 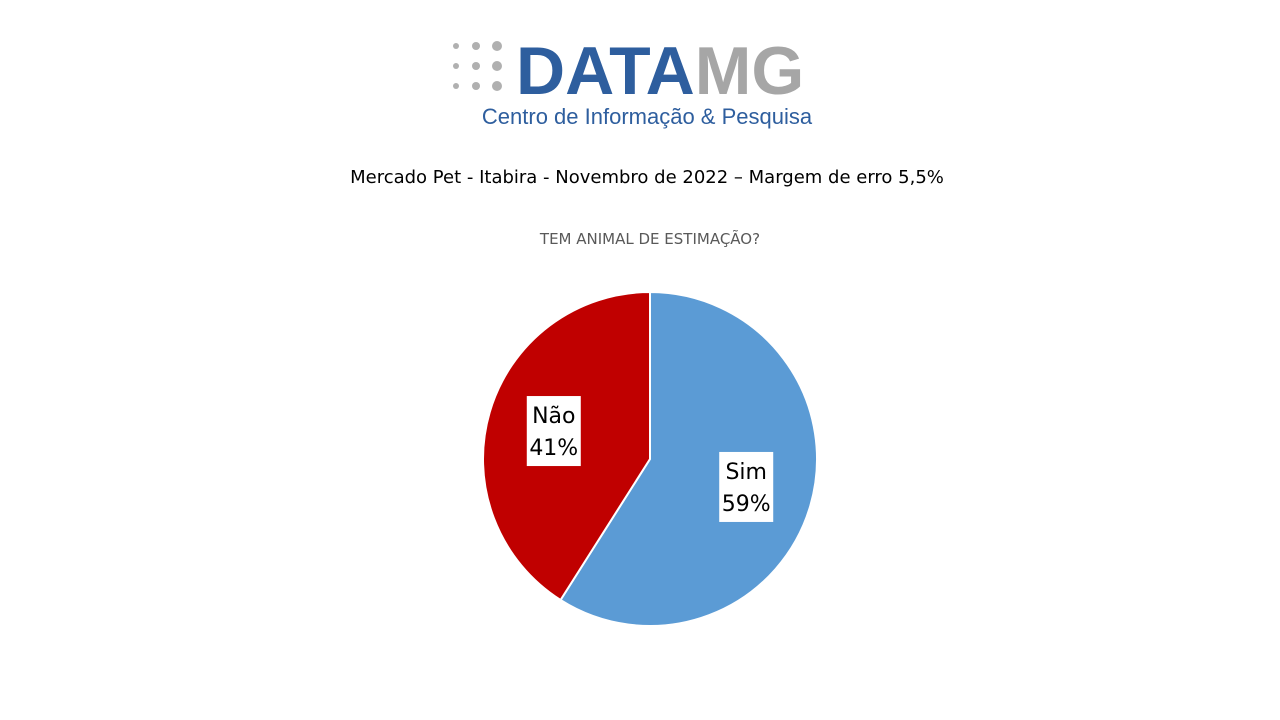 What do you see at coordinates (605, 71) in the screenshot?
I see `logo-brand-a: DATA` at bounding box center [605, 71].